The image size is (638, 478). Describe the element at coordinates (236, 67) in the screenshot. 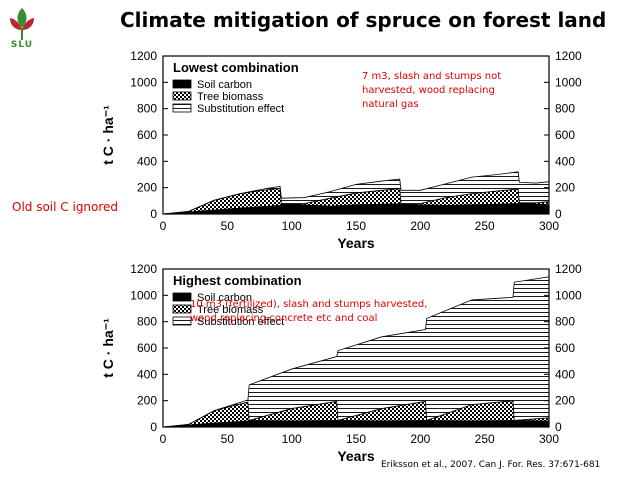

I see `legend-title: Lowest combination` at that location.